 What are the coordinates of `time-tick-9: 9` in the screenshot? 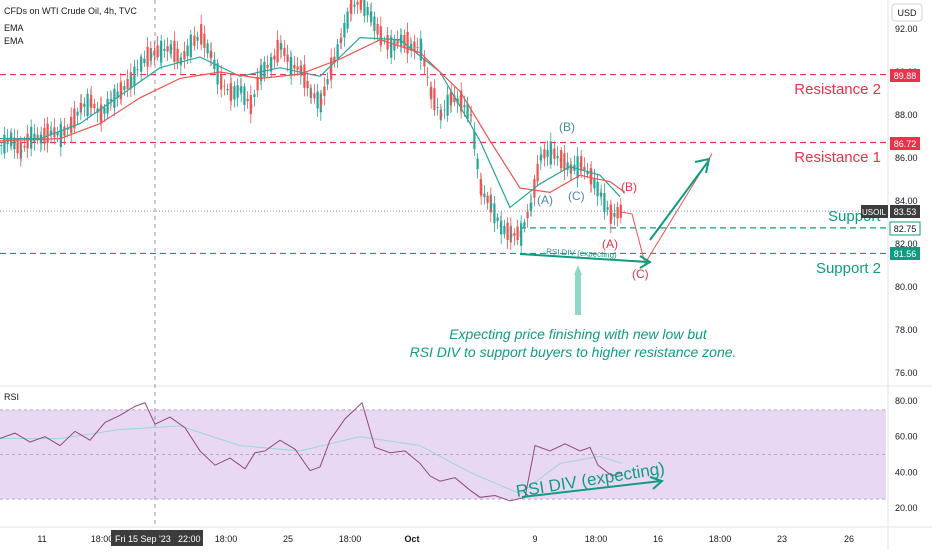 It's located at (534, 539).